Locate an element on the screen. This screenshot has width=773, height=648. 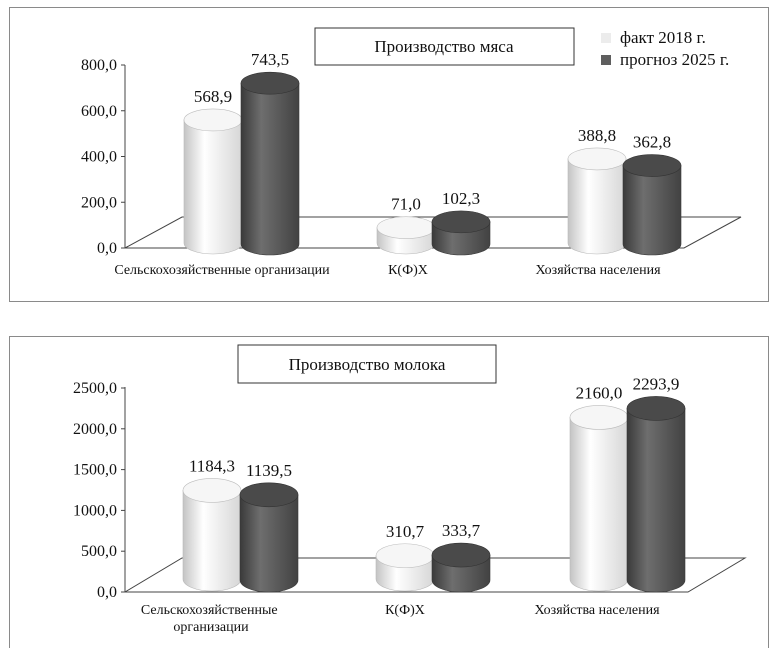
data-label: 362,8 is located at coordinates (652, 142).